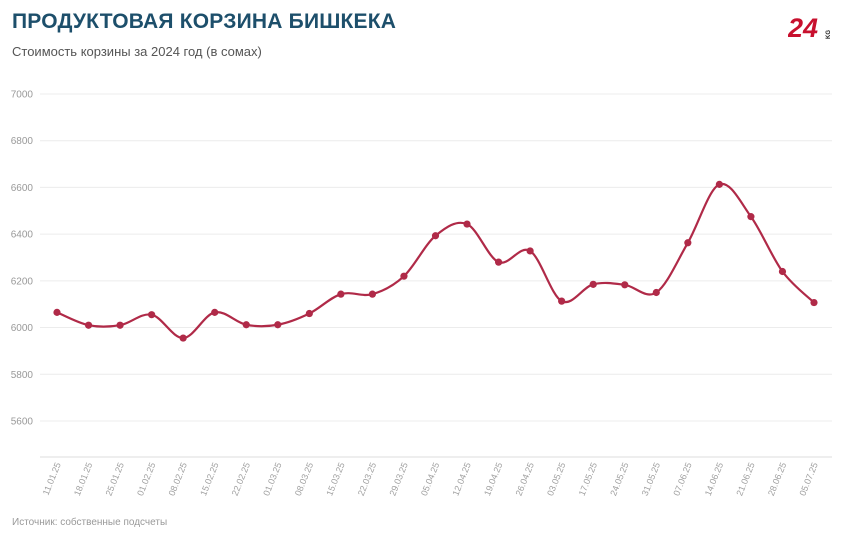 The image size is (850, 541). Describe the element at coordinates (714, 479) in the screenshot. I see `x-tick-label: 14.06.25` at that location.